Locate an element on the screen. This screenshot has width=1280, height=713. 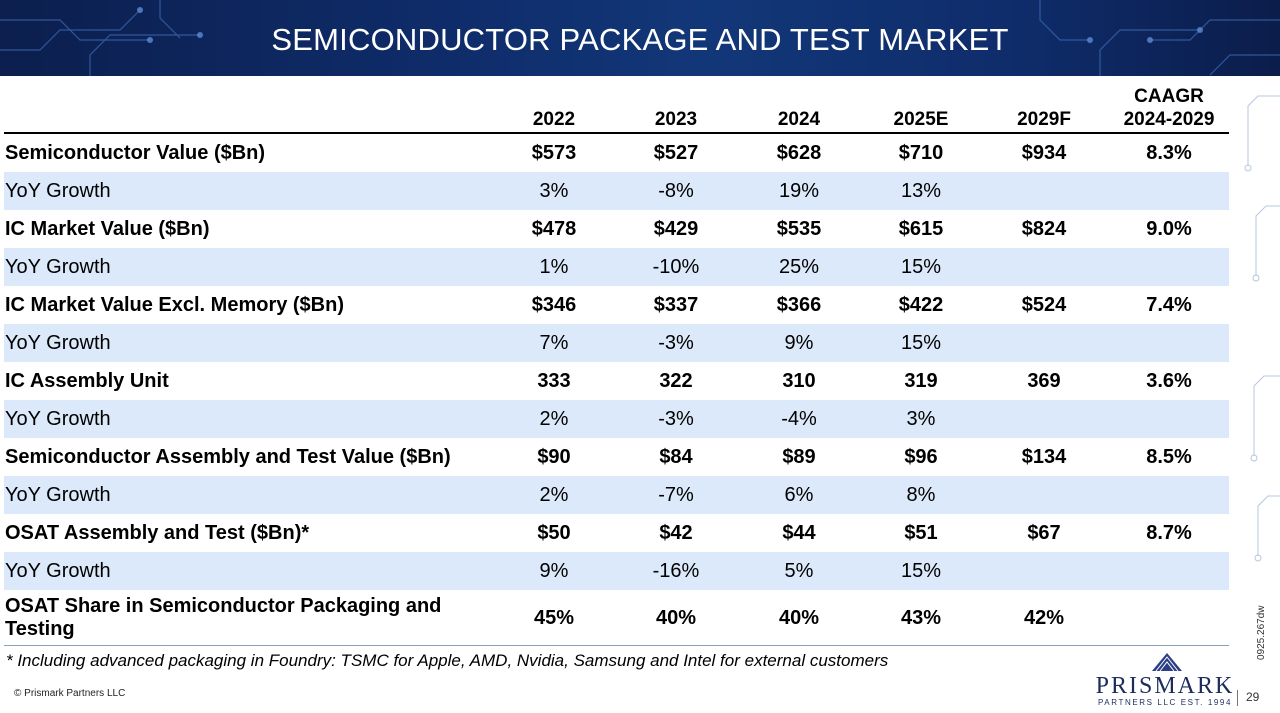
table-cell: 310 is located at coordinates (799, 380).